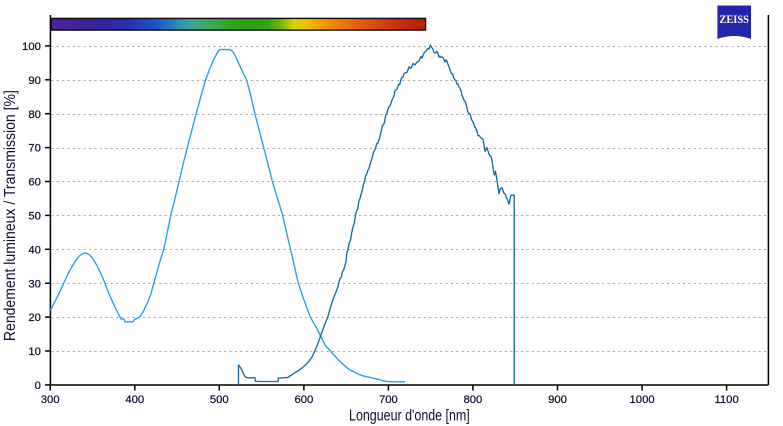  Describe the element at coordinates (134, 400) in the screenshot. I see `svg-text: 400` at that location.